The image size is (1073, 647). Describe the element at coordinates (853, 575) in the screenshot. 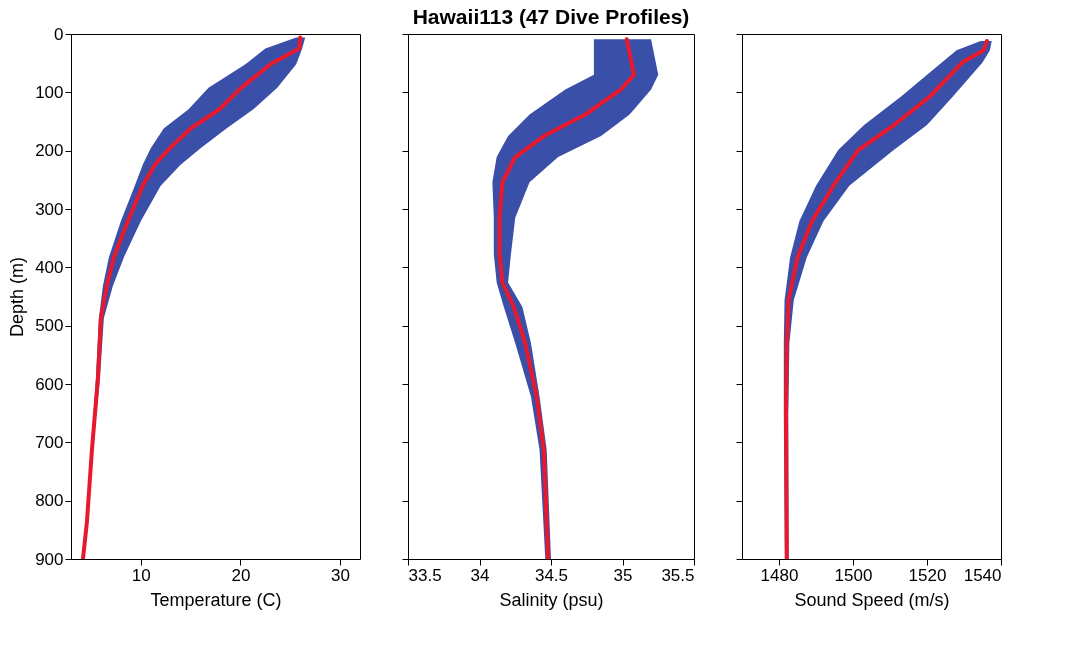

I see `x-tick-label: 1500` at that location.